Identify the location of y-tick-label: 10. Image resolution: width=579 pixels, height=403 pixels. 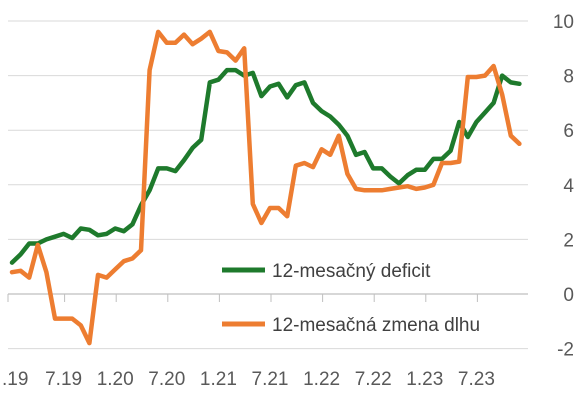
(563, 22).